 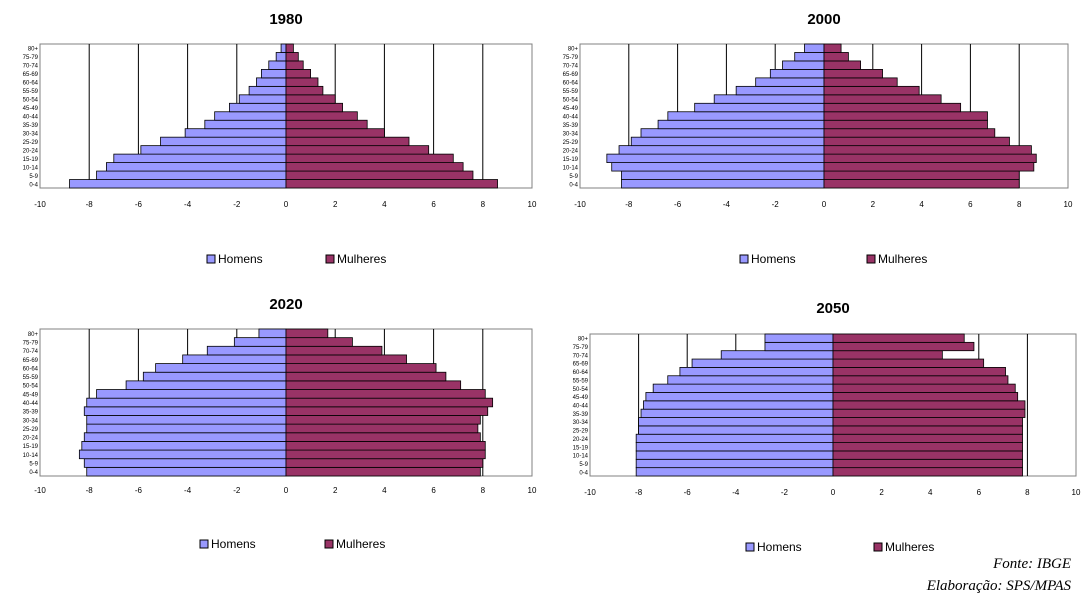 What do you see at coordinates (90, 204) in the screenshot?
I see `x-tick-label: -8` at bounding box center [90, 204].